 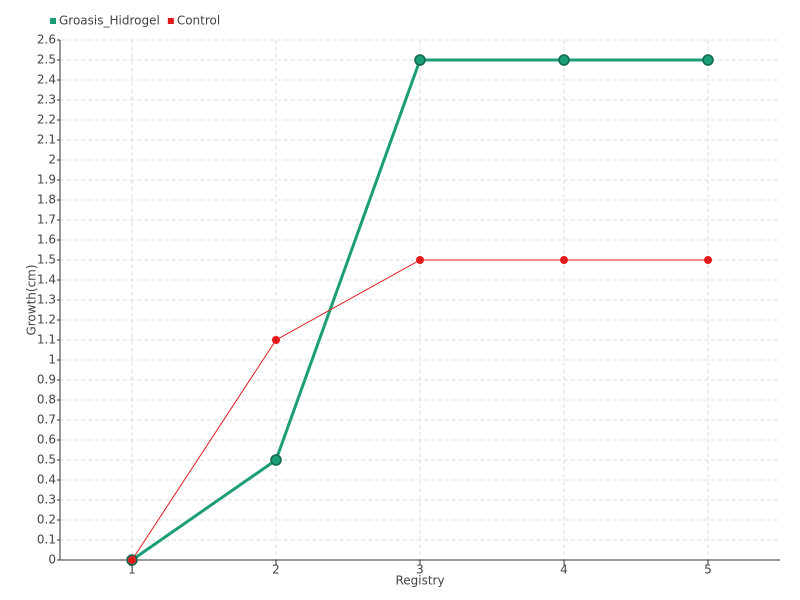 What do you see at coordinates (46, 120) in the screenshot?
I see `y-tick-label: 2.2` at bounding box center [46, 120].